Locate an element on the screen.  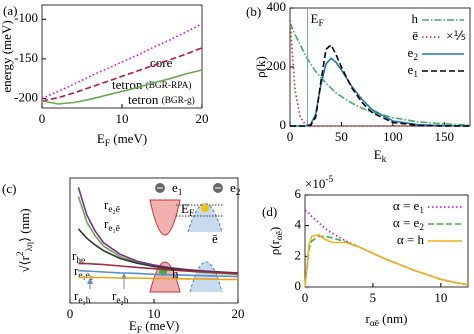
series-label-part: e₂ē is located at coordinates (114, 210).